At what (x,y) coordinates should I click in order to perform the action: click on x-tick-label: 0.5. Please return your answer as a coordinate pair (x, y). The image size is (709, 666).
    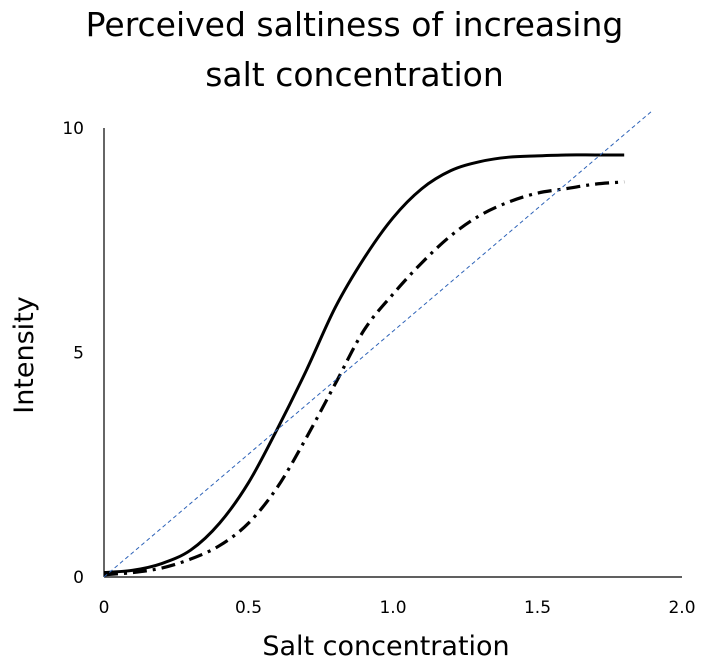
    Looking at the image, I should click on (248, 608).